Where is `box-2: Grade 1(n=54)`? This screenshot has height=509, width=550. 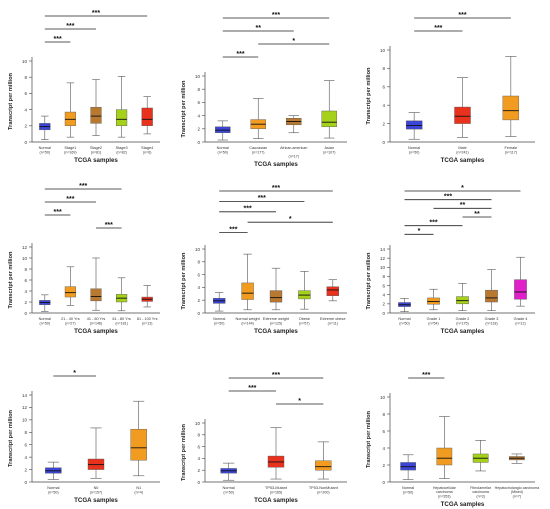
box-2: Grade 1(n=54) is located at coordinates (434, 306).